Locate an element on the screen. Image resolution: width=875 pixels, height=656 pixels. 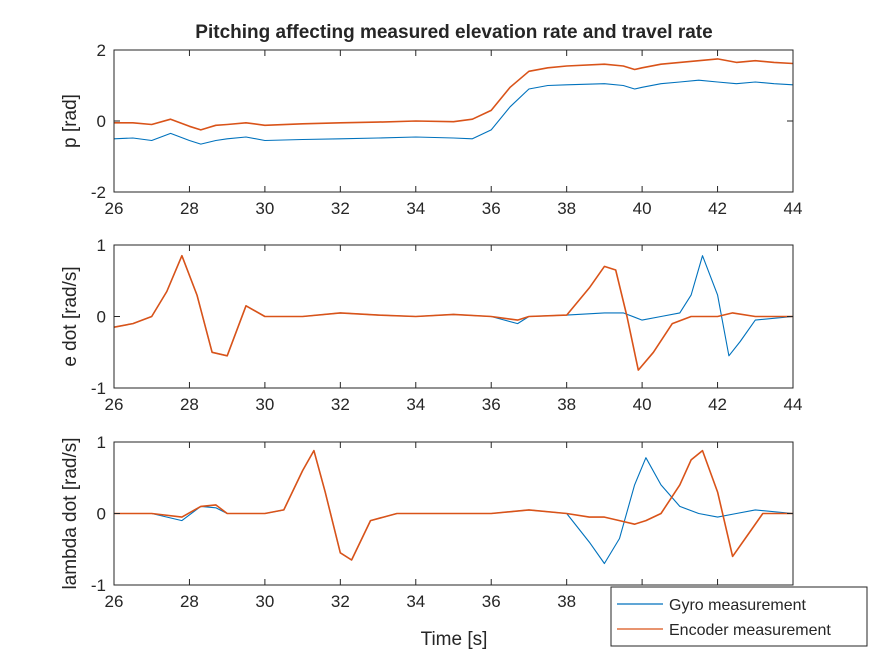
legend: Gyro measurement Encoder measurement is located at coordinates (739, 616).